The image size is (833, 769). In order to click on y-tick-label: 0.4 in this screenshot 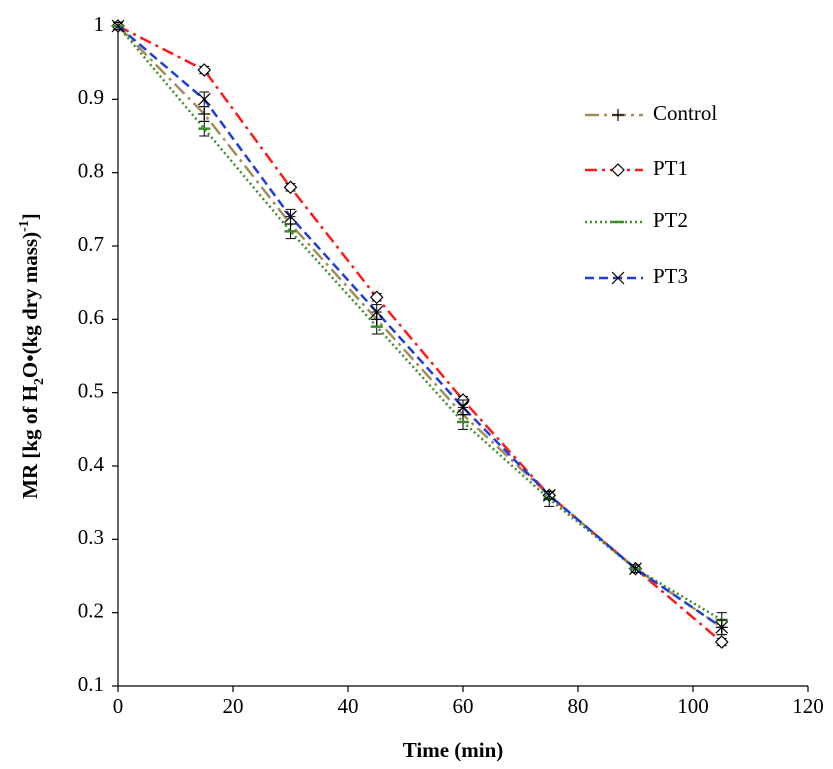, I will do `click(91, 464)`.